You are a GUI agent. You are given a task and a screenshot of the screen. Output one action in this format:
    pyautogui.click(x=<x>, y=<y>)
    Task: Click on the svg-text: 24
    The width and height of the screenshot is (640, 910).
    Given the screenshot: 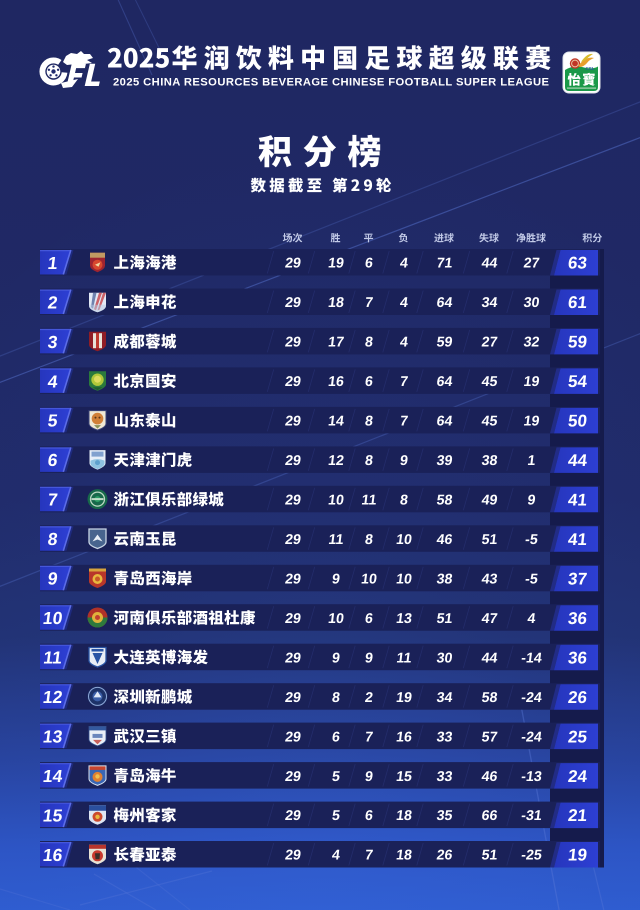 What is the action you would take?
    pyautogui.click(x=577, y=776)
    